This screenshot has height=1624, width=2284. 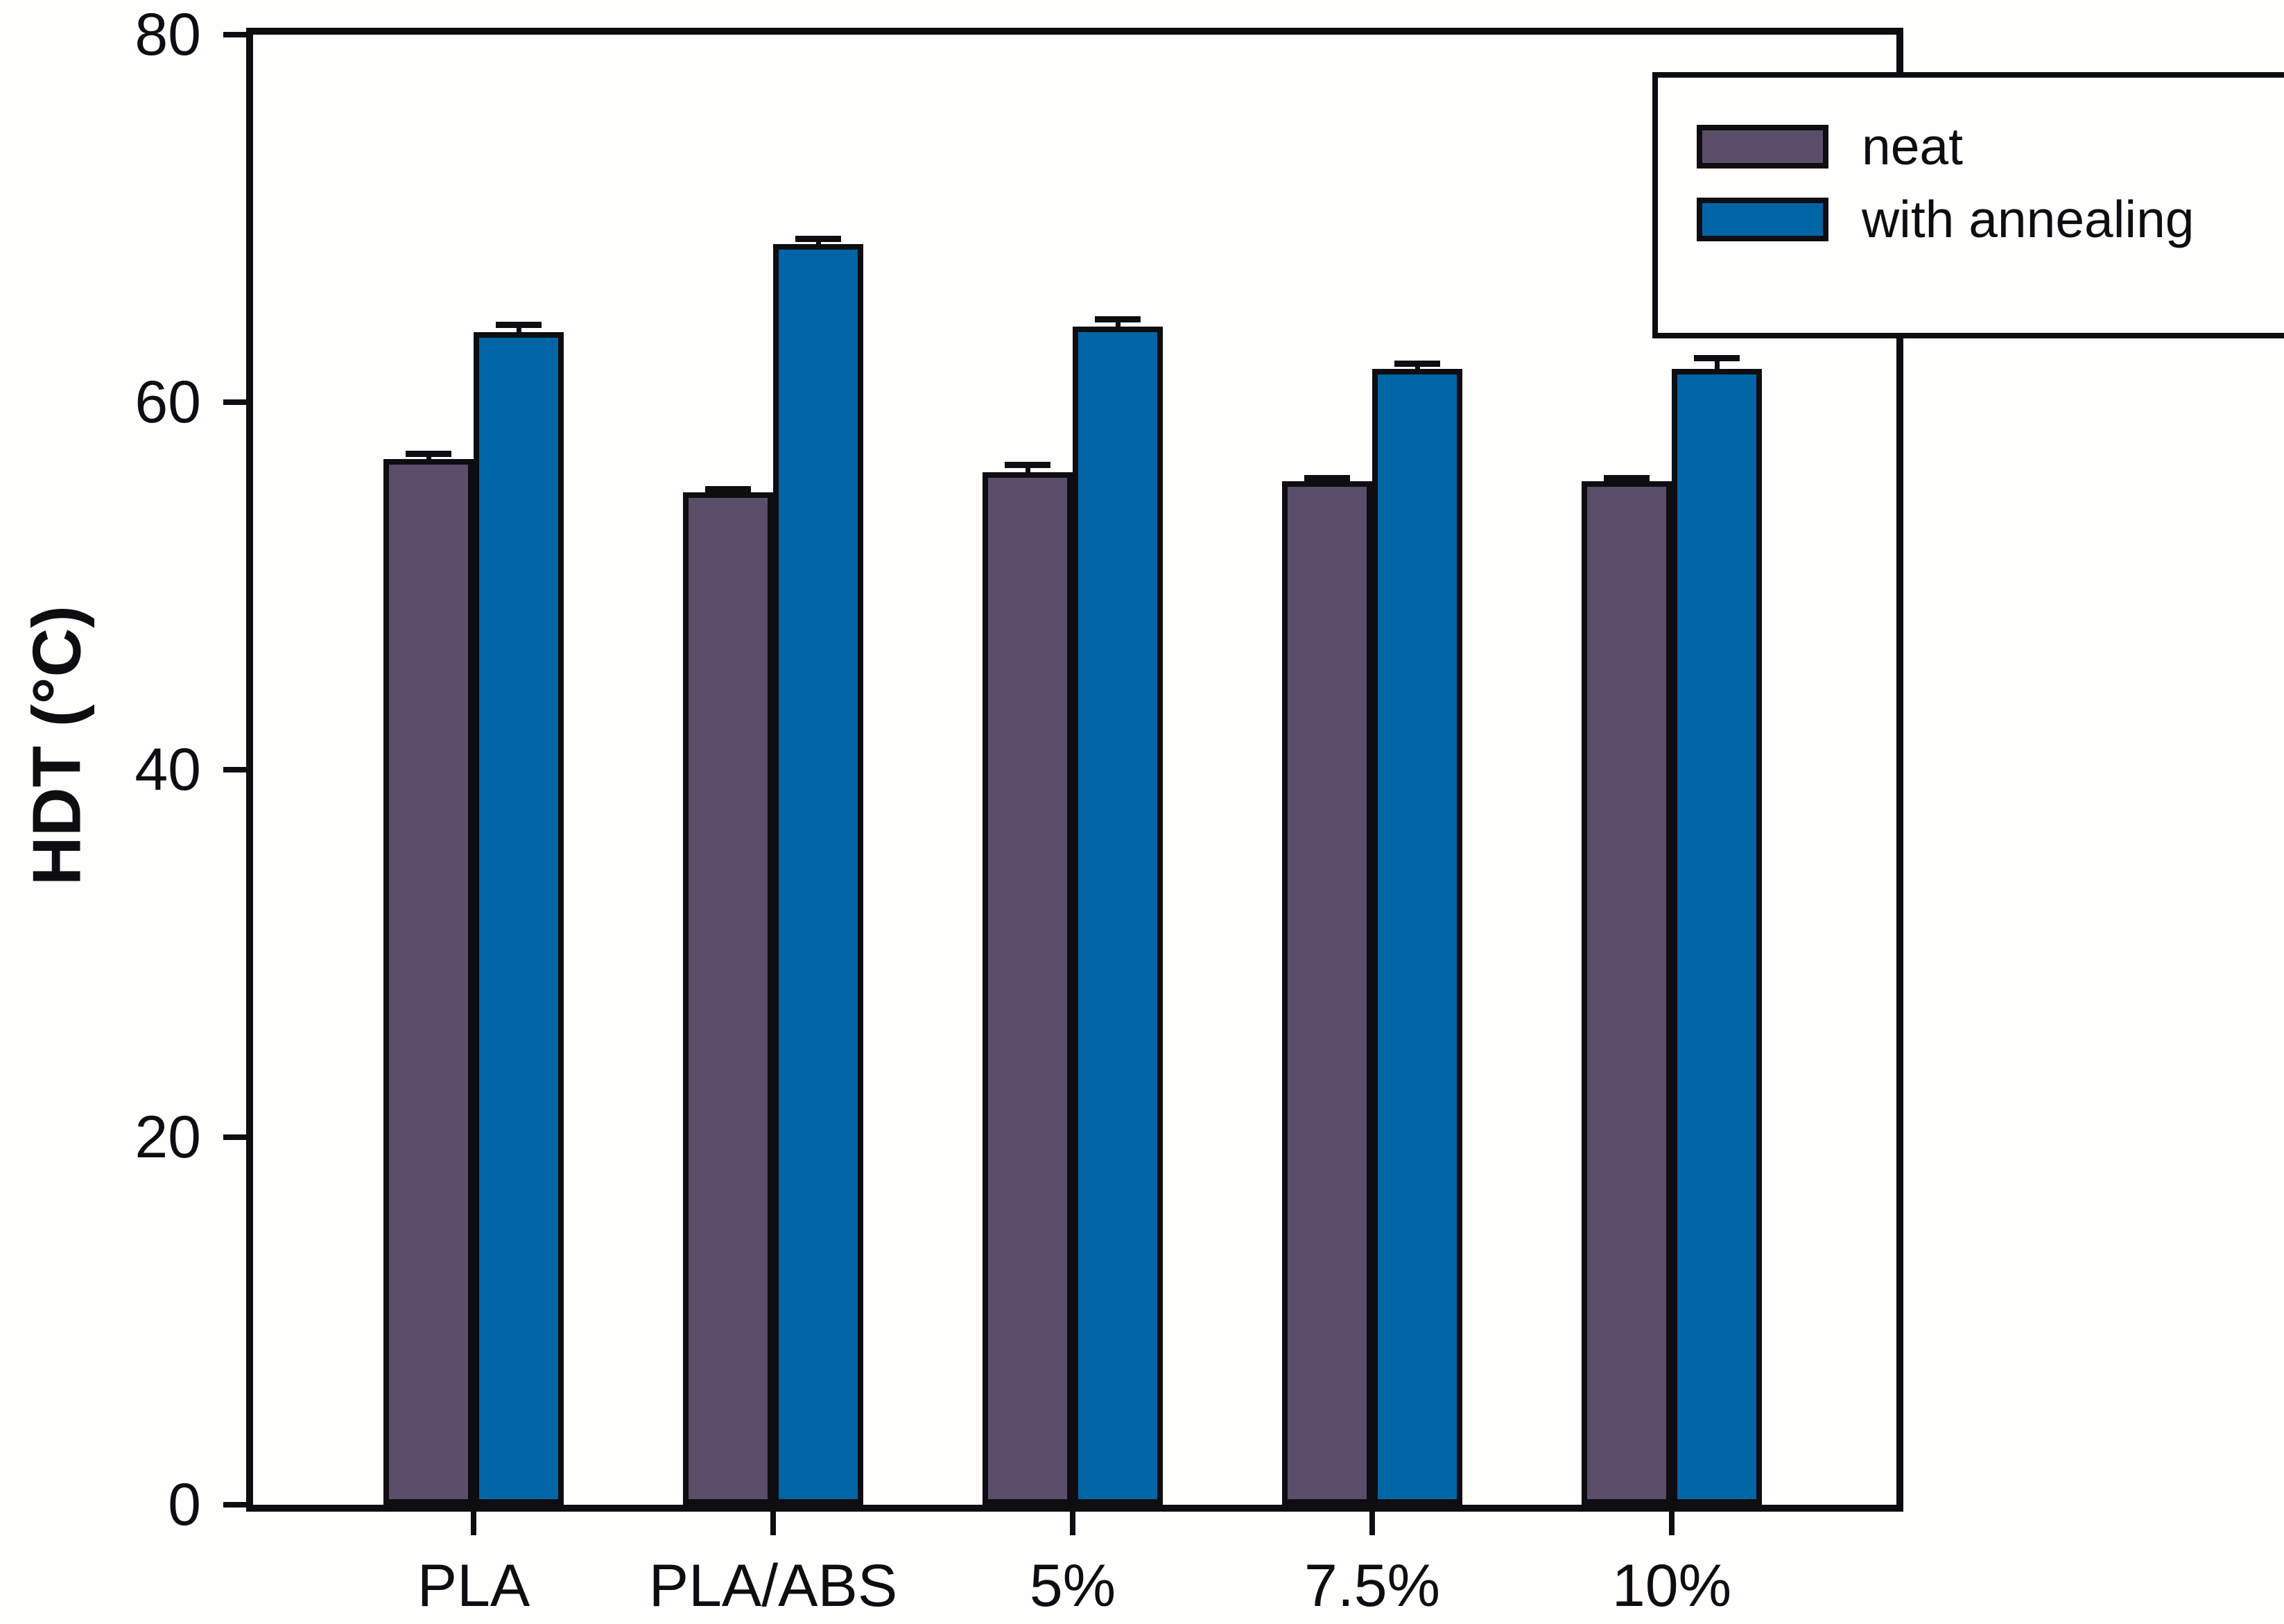 I want to click on legend: neat with annealing, so click(x=1968, y=205).